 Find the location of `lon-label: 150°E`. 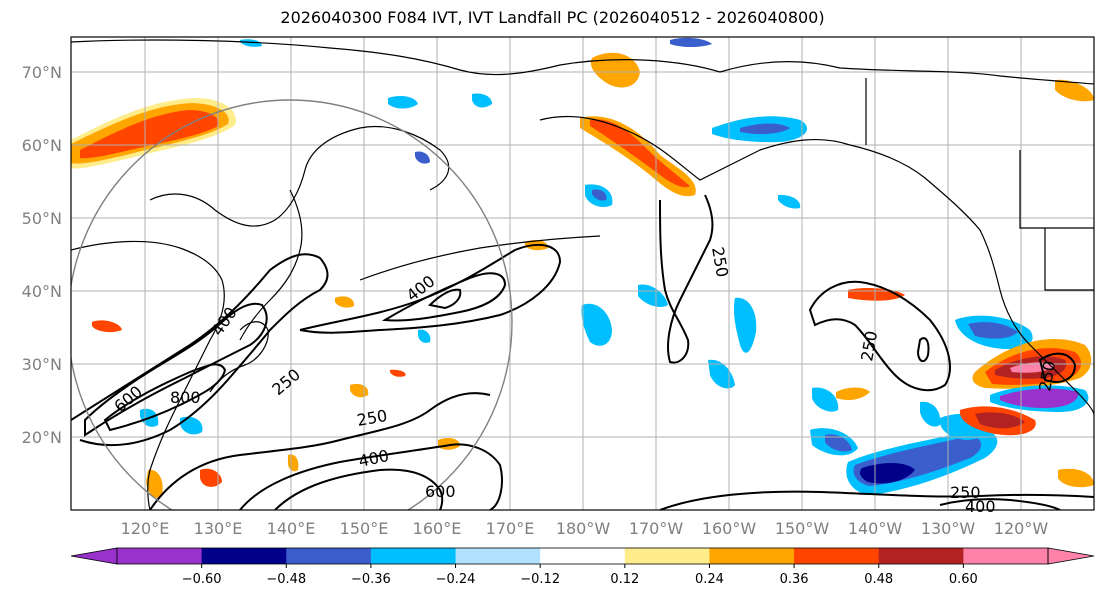

lon-label: 150°E is located at coordinates (364, 528).